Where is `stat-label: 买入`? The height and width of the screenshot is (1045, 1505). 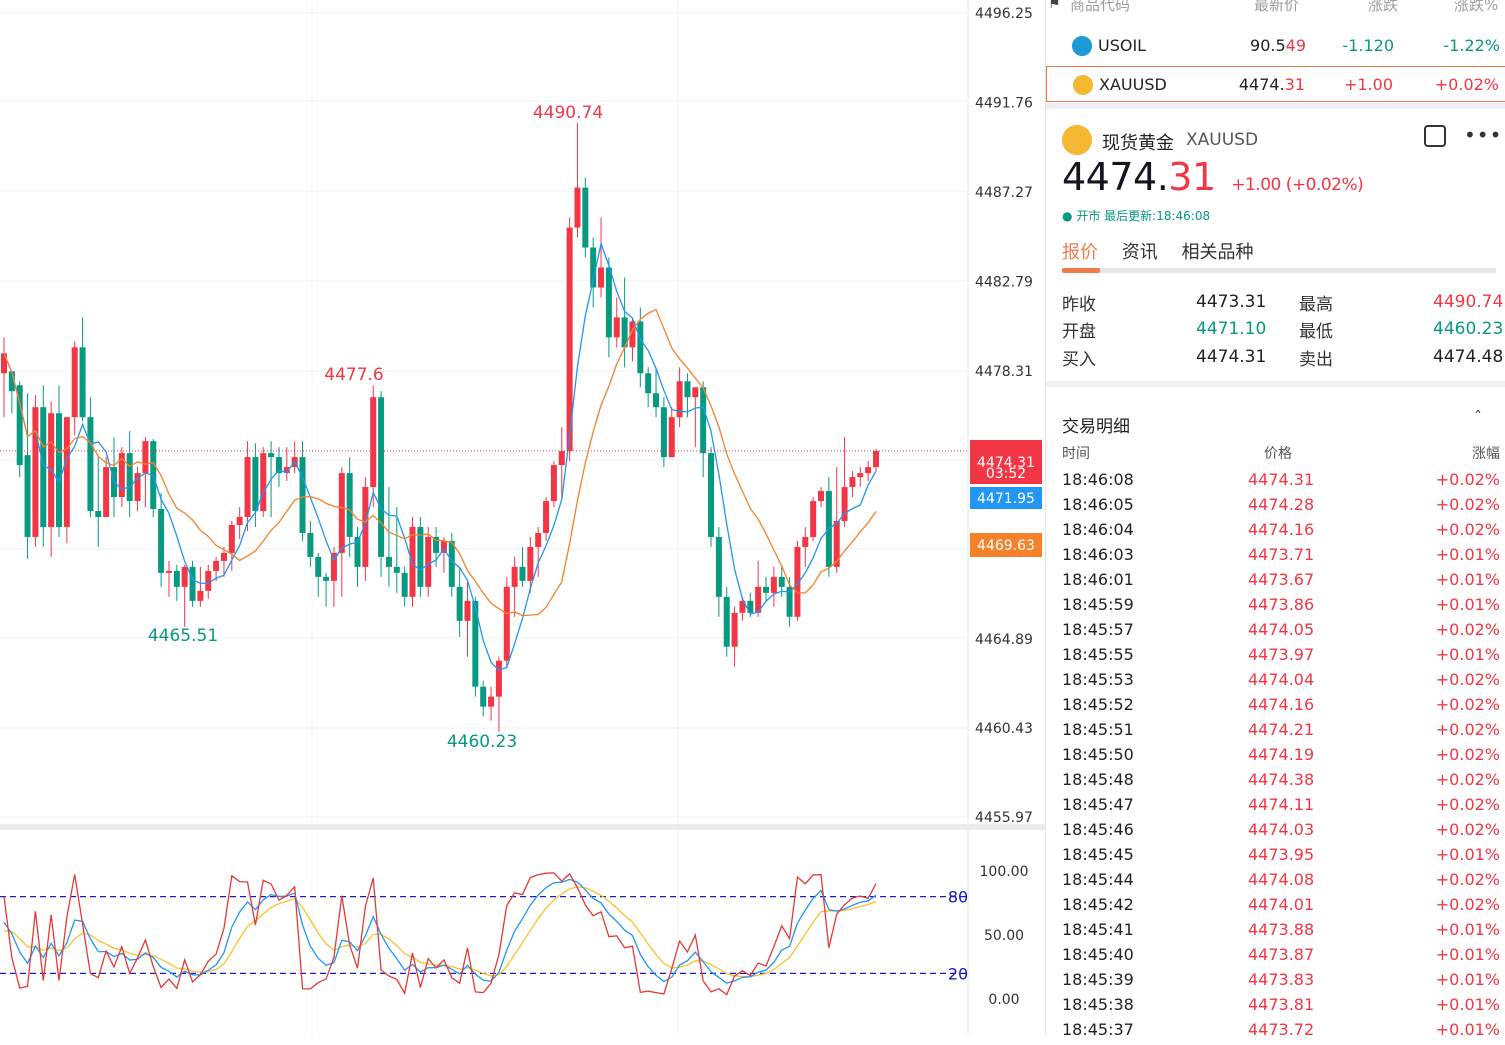
stat-label: 买入 is located at coordinates (1079, 360).